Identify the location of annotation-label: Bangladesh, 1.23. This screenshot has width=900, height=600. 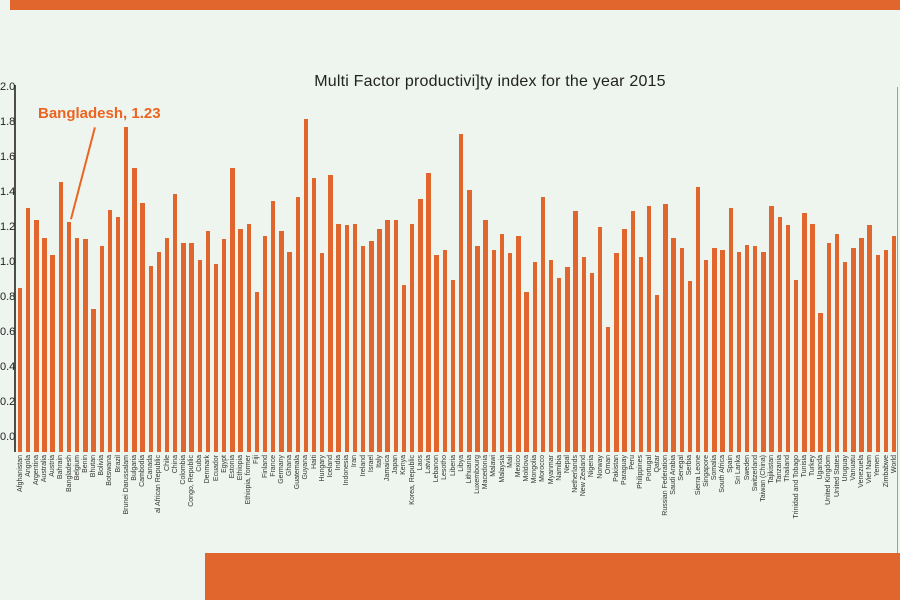
(99, 113).